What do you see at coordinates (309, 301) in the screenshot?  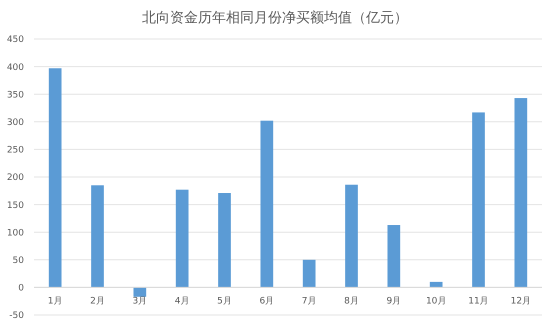 I see `x-tick-label: 7月` at bounding box center [309, 301].